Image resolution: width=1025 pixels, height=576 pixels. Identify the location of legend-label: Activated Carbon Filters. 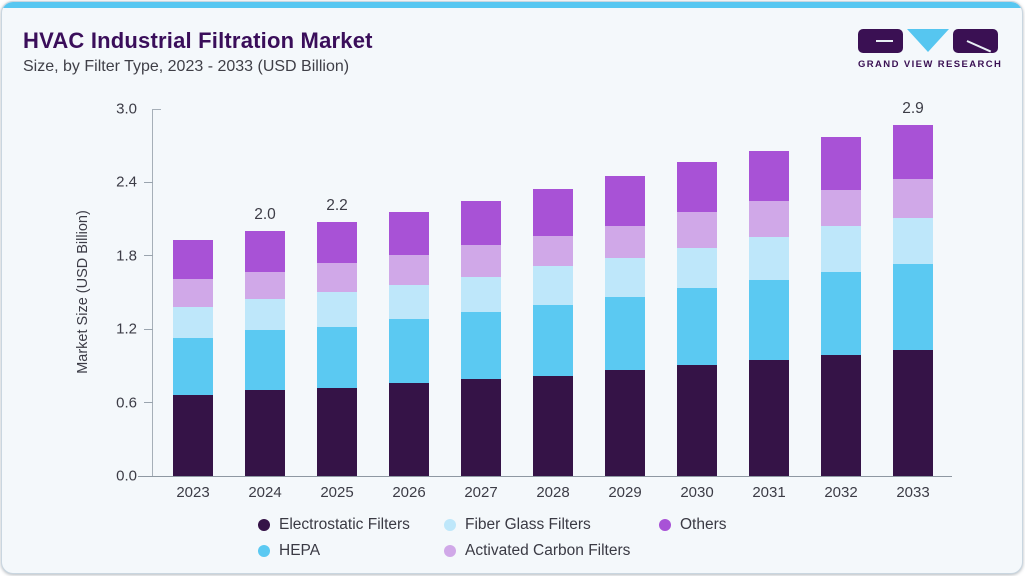
(548, 550).